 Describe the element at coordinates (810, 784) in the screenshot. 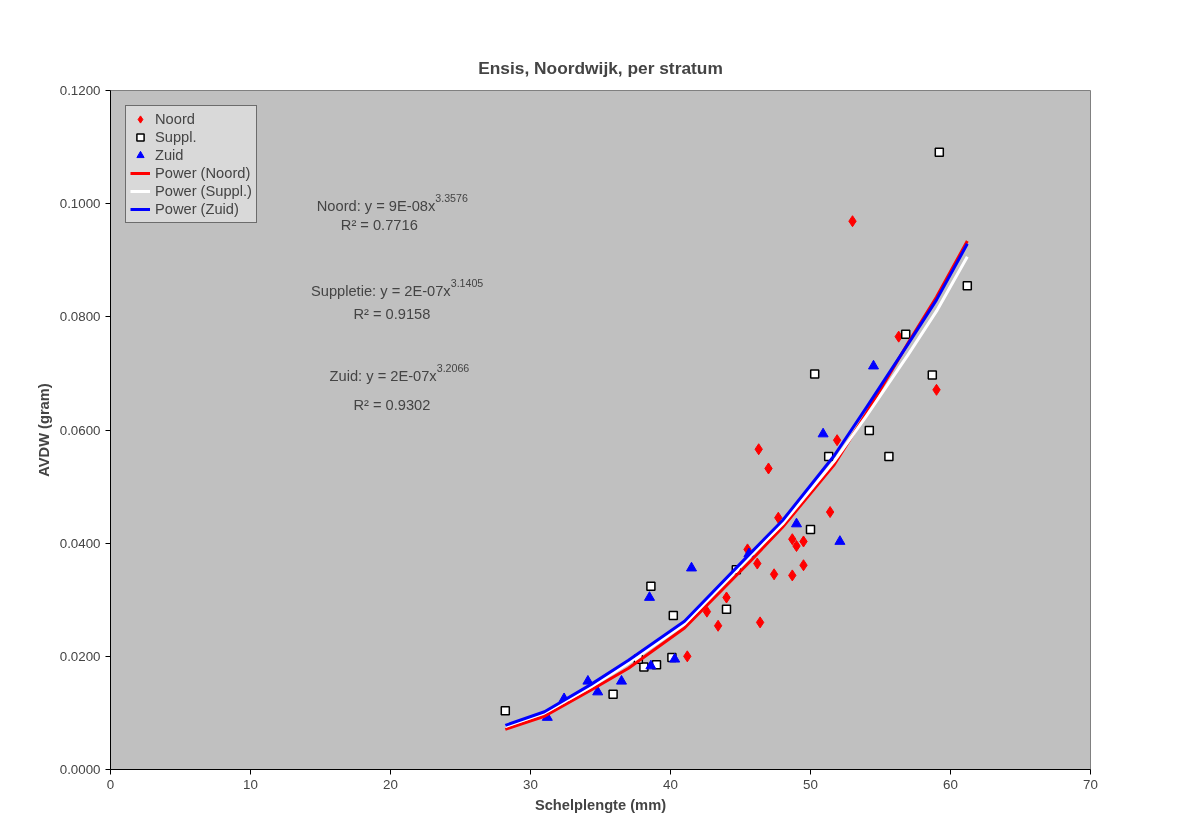

I see `x-tick-label: 50` at that location.